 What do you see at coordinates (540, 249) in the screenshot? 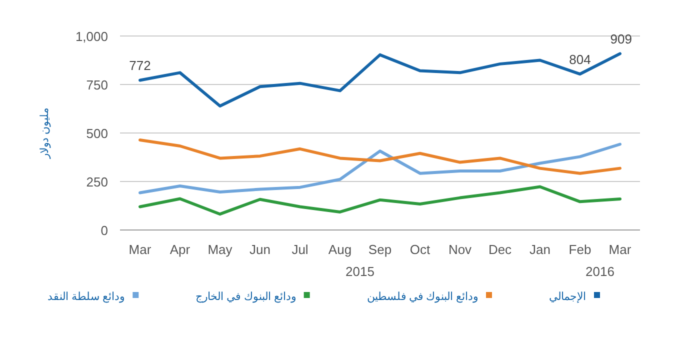
I see `x-tick-label: Jan` at bounding box center [540, 249].